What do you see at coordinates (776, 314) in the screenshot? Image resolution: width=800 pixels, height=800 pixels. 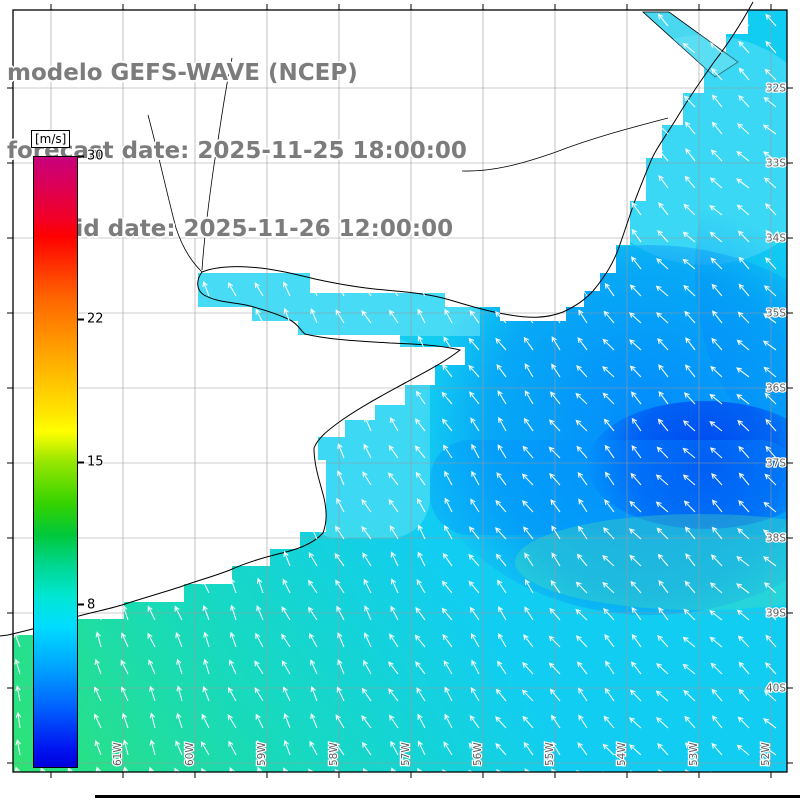 I see `lat-label: 35S` at bounding box center [776, 314].